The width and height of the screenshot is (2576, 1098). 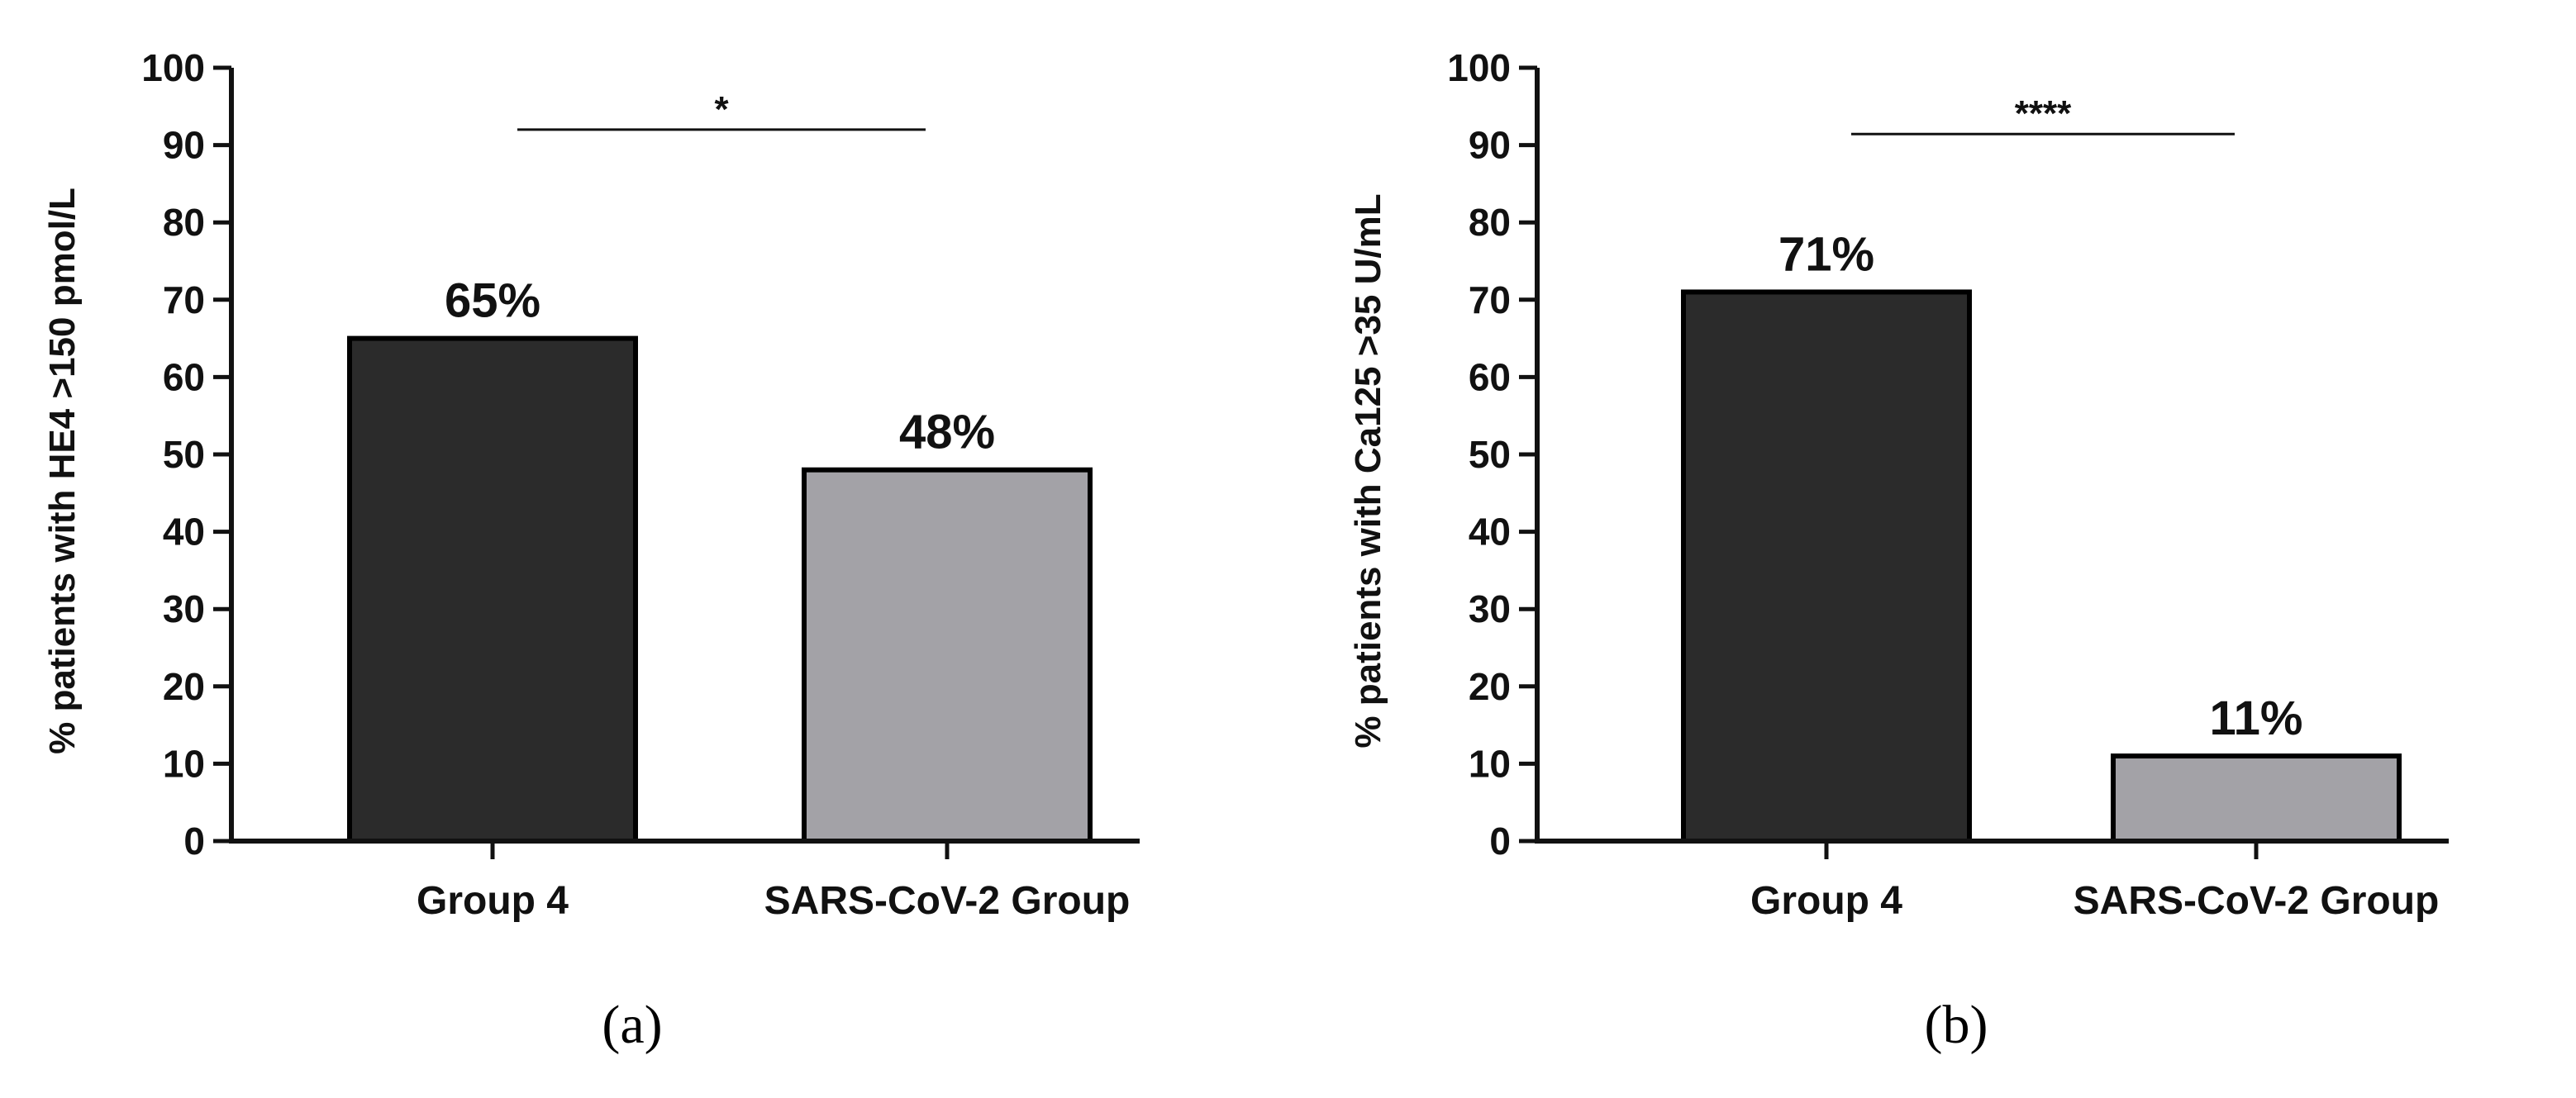 I want to click on data-label: 65%, so click(x=492, y=301).